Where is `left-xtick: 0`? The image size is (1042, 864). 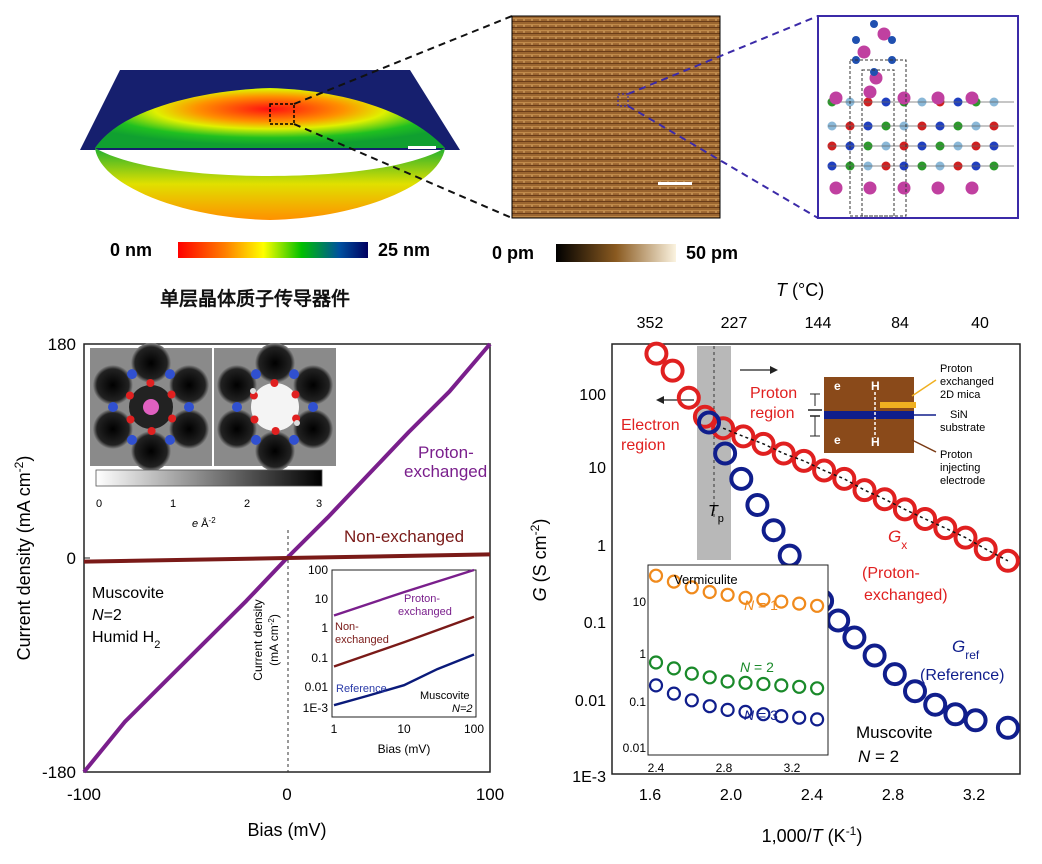
left-xtick: 0 is located at coordinates (286, 794).